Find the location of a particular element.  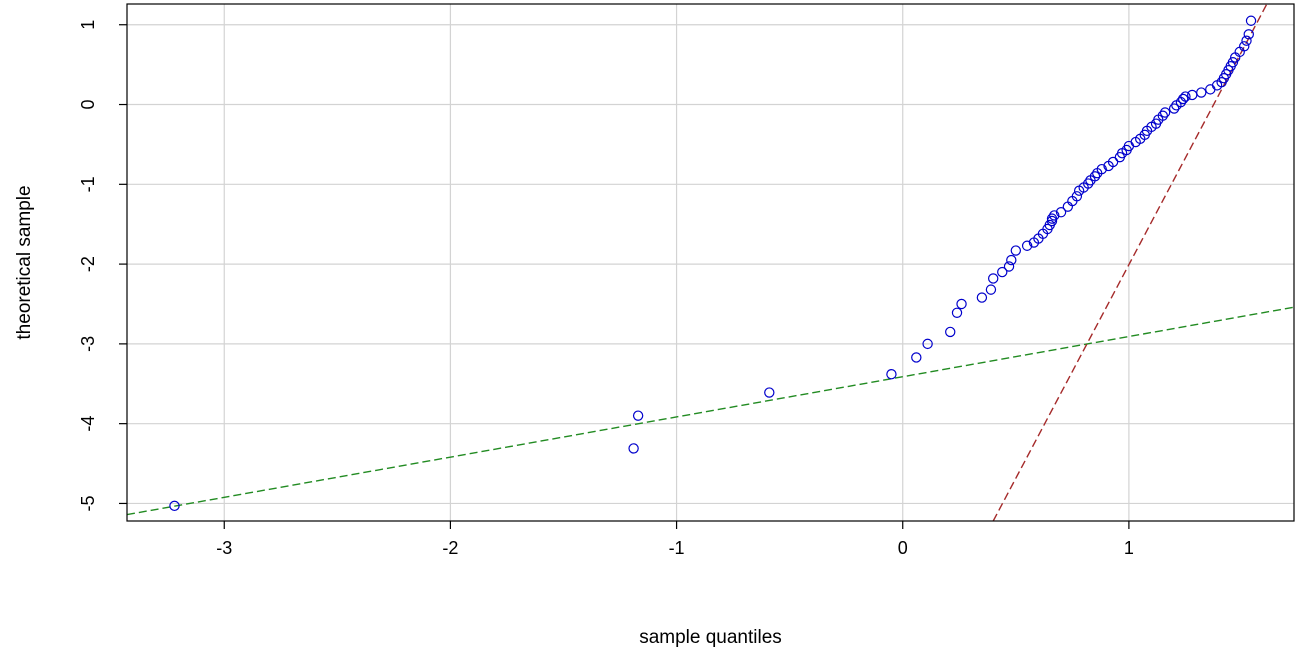

y-tick-label: 0 is located at coordinates (88, 105).